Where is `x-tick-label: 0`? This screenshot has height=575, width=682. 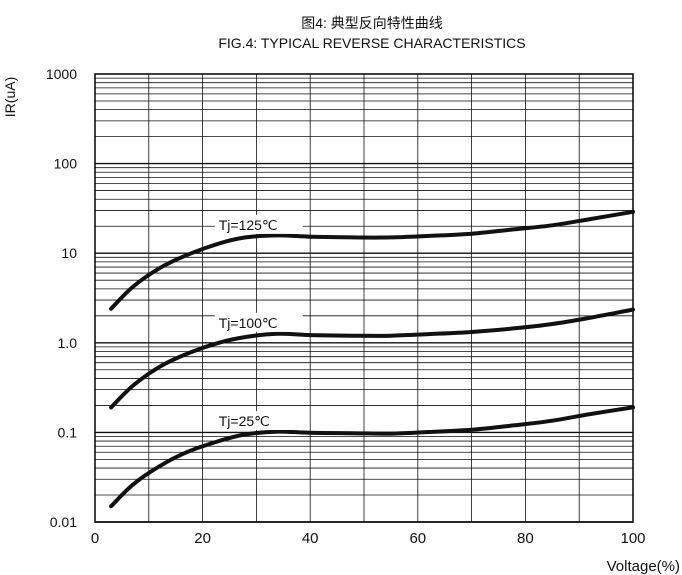 x-tick-label: 0 is located at coordinates (95, 538).